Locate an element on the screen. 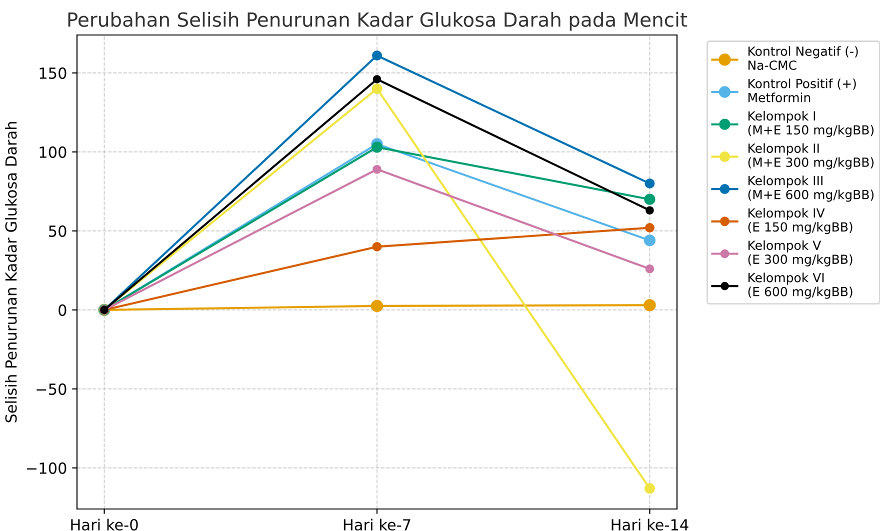  y-axis-title: Selisih Penurunan Kadar Glukosa Darah is located at coordinates (10, 272).